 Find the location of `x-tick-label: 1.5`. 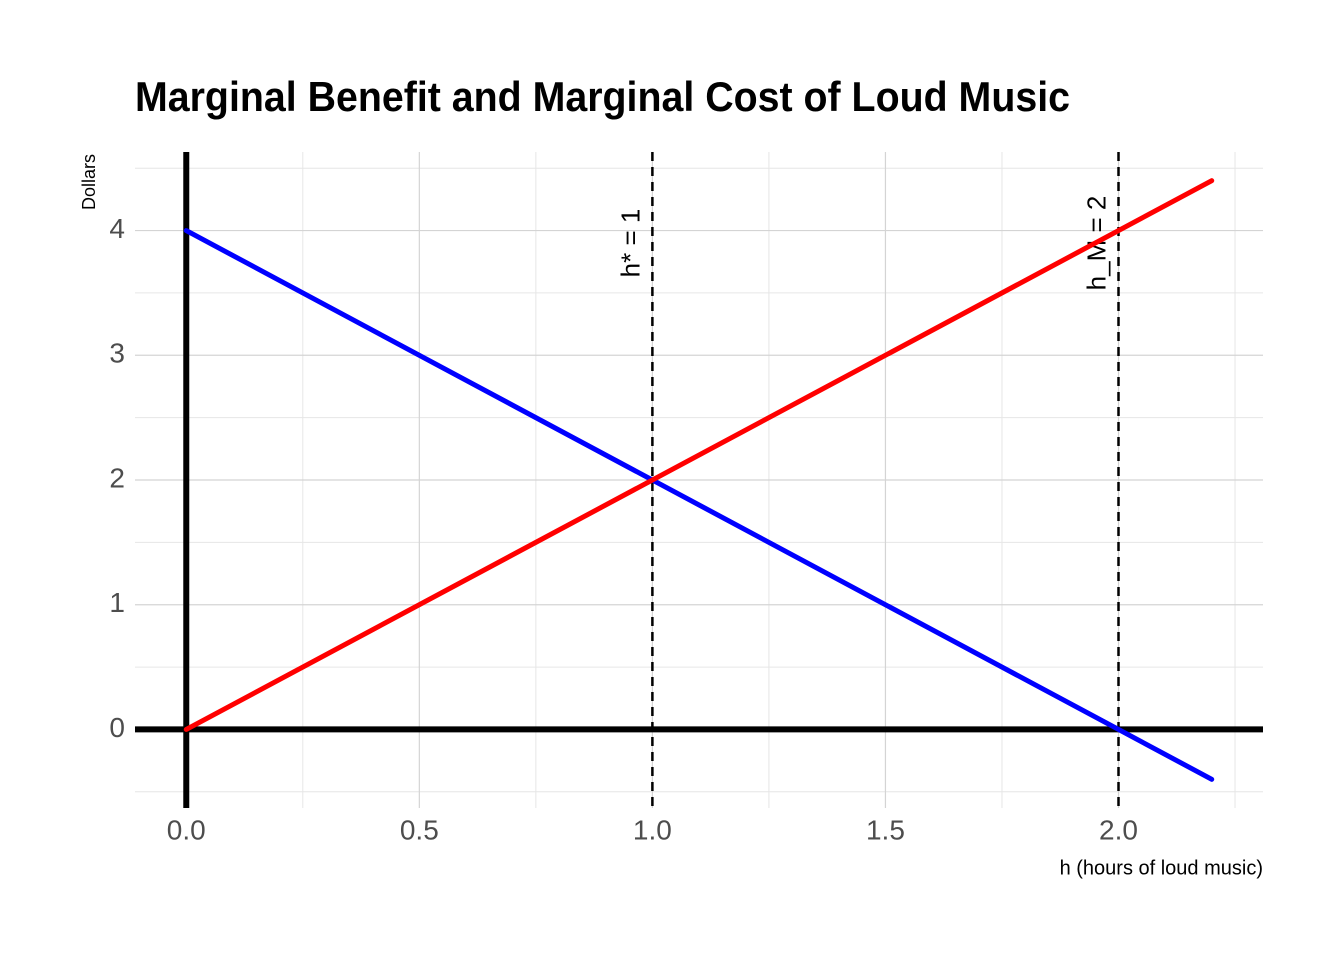

x-tick-label: 1.5 is located at coordinates (885, 829).